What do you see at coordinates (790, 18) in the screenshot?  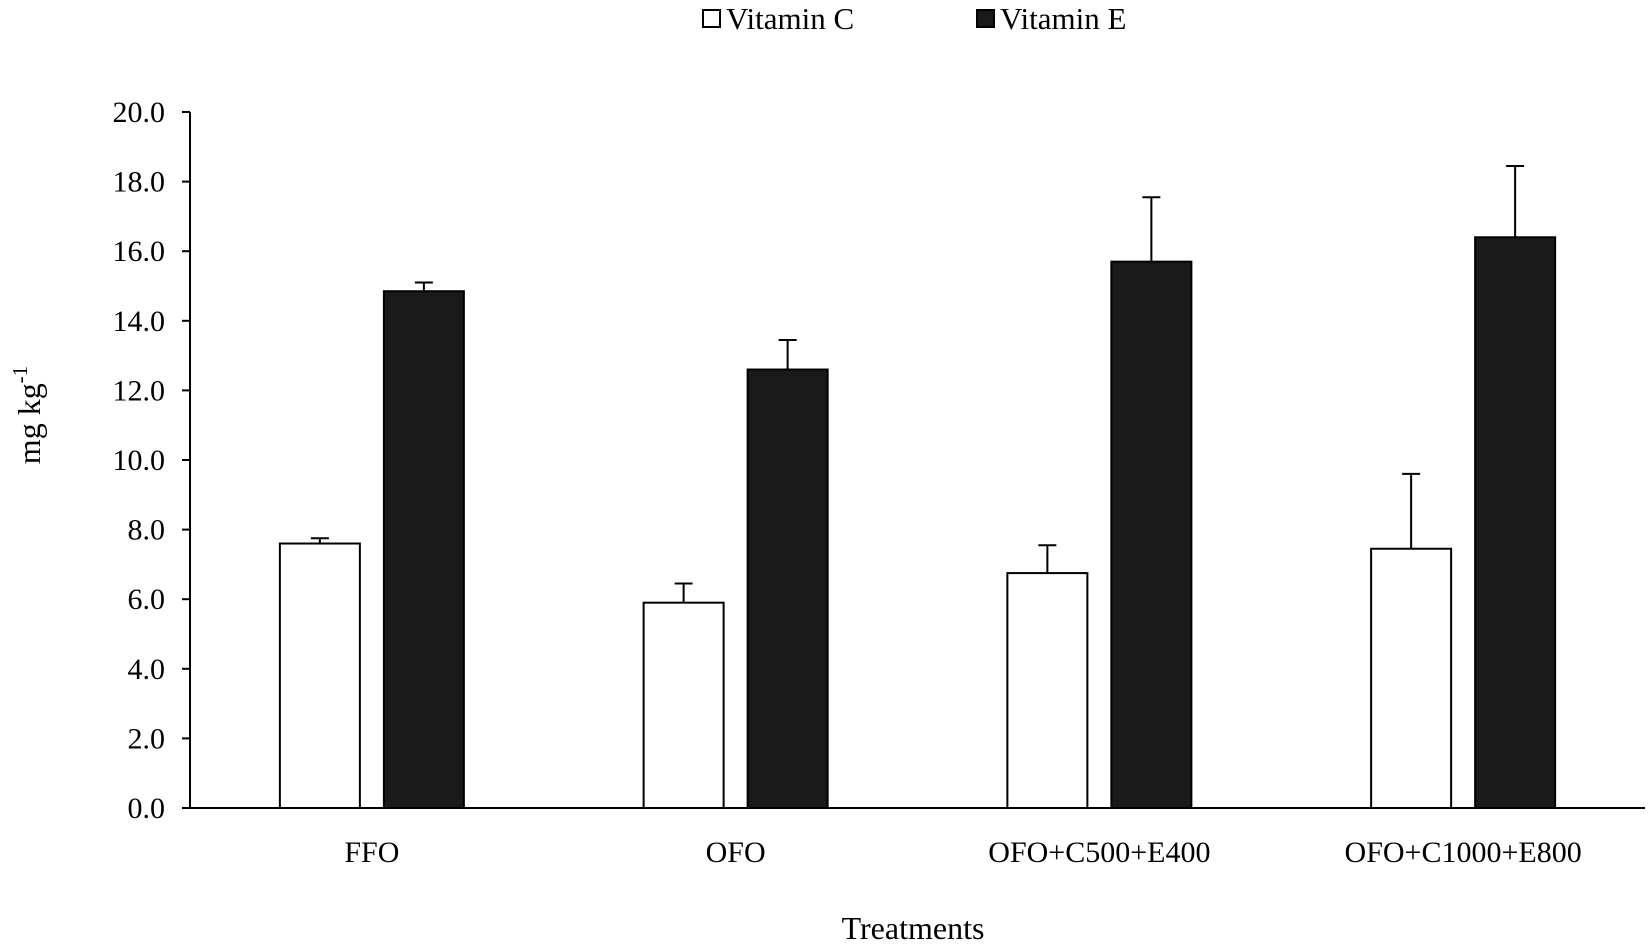 I see `legend-label: Vitamin C` at bounding box center [790, 18].